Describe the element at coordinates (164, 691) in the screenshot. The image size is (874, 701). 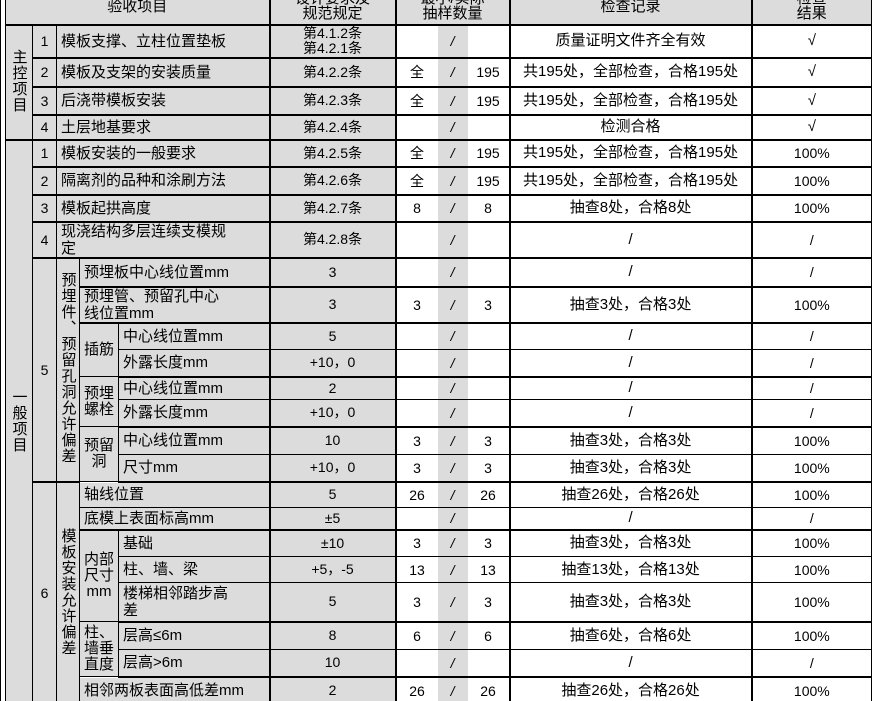
I see `cell-text: 相邻两板表面高低差mm` at that location.